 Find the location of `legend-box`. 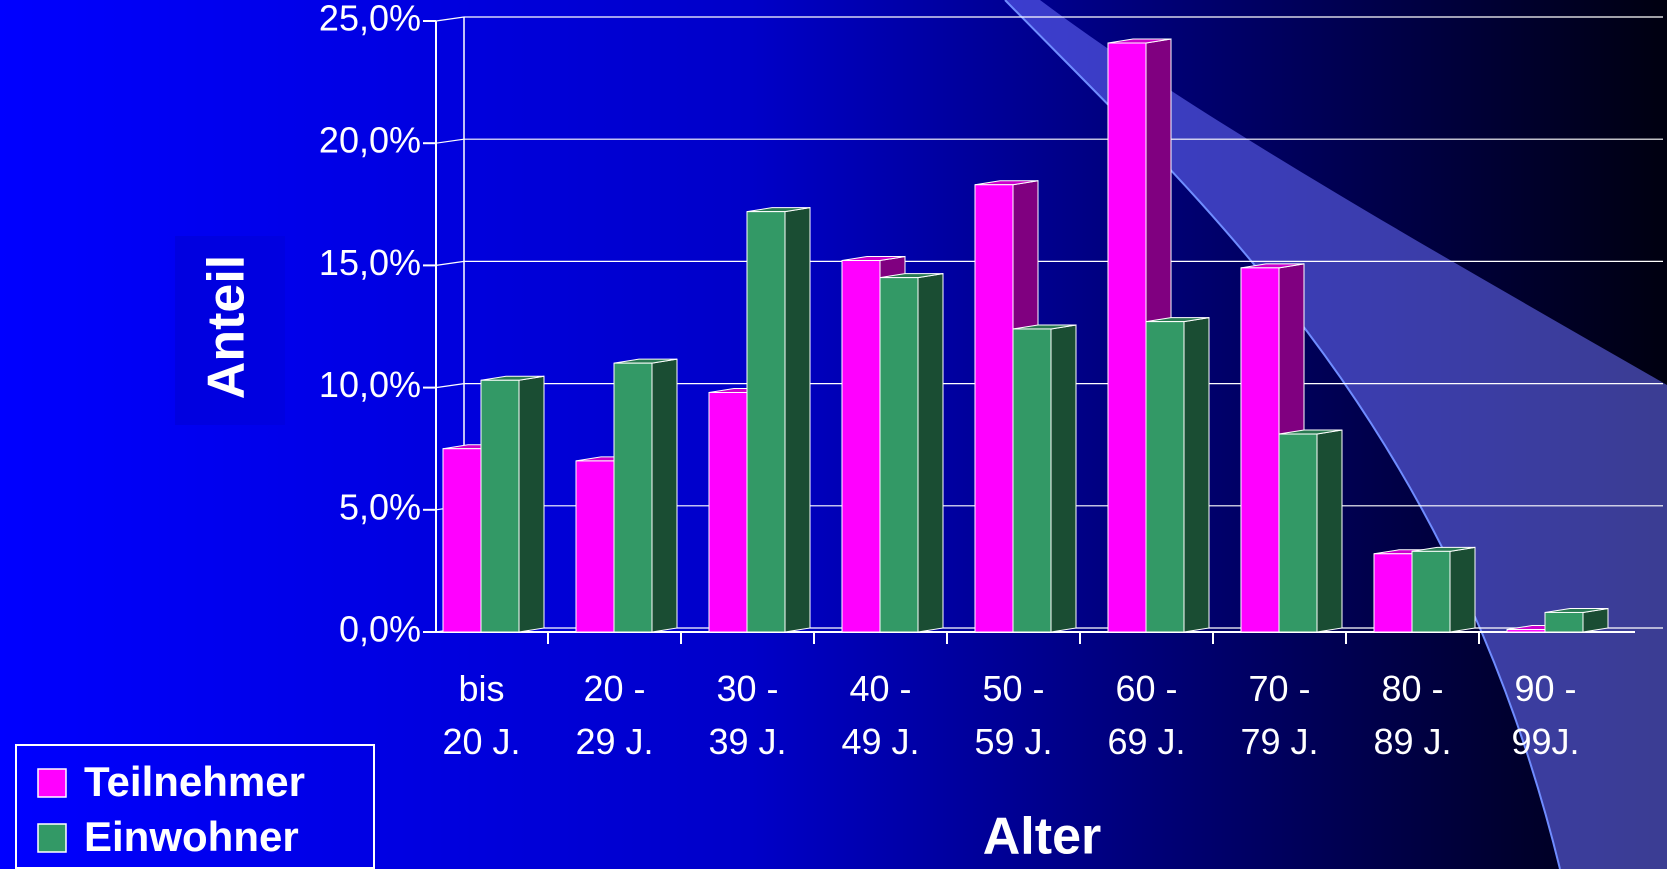

legend-box is located at coordinates (195, 806).